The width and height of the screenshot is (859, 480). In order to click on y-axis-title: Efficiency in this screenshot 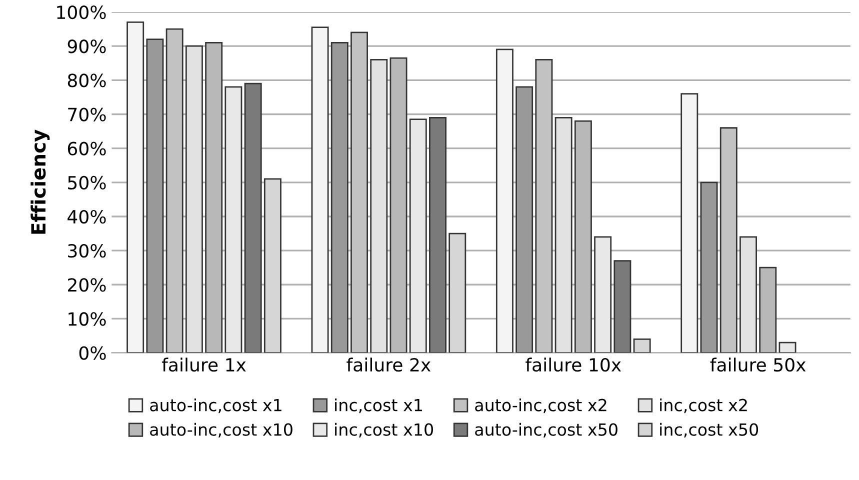, I will do `click(40, 182)`.